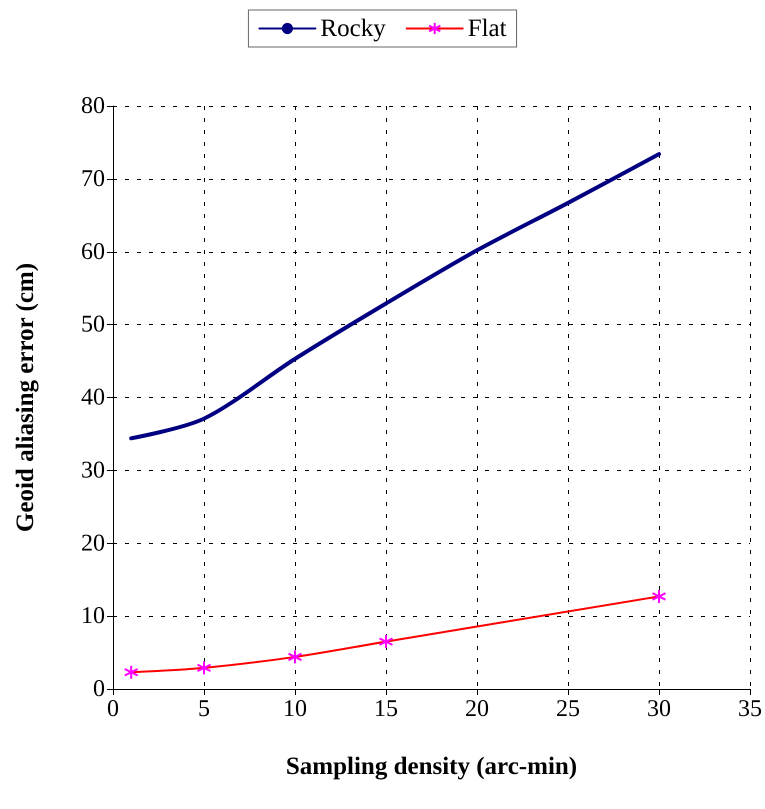 This screenshot has width=765, height=809. Describe the element at coordinates (93, 179) in the screenshot. I see `y-tick-label: 70` at that location.